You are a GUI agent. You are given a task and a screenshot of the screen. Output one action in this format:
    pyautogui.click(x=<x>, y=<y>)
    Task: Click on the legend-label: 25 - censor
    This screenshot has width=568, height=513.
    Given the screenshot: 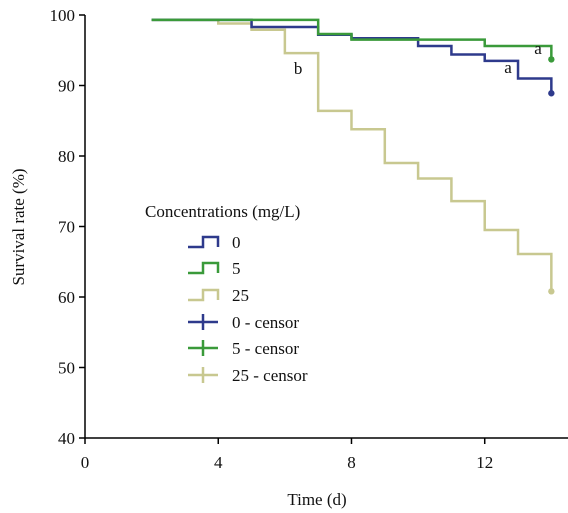 What is the action you would take?
    pyautogui.click(x=270, y=375)
    